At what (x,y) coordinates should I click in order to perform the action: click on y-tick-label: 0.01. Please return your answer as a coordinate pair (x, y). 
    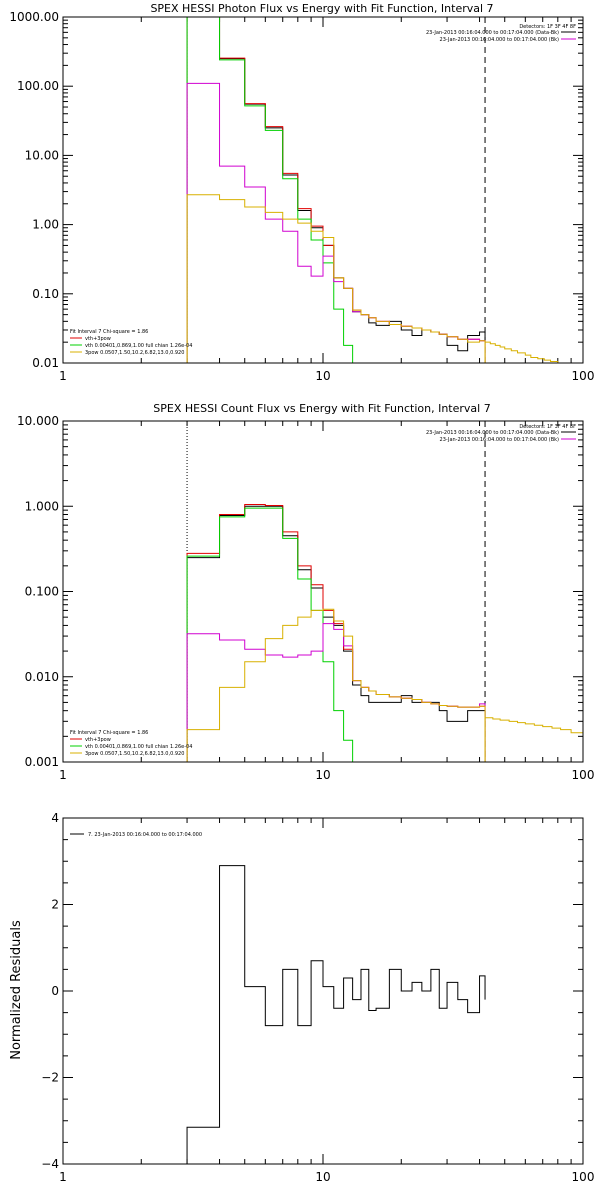
    Looking at the image, I should click on (45, 363).